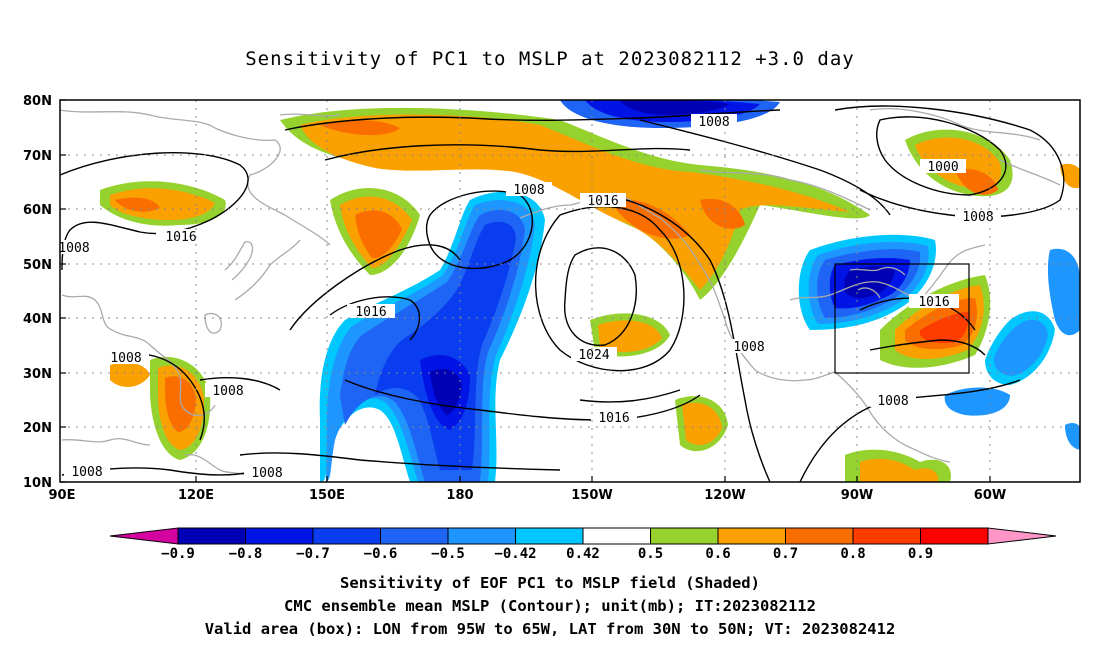 The width and height of the screenshot is (1100, 650). Describe the element at coordinates (44, 292) in the screenshot. I see `latitude-axis: 80N 70N 60N 50N 40N 30N 20N 10N` at that location.